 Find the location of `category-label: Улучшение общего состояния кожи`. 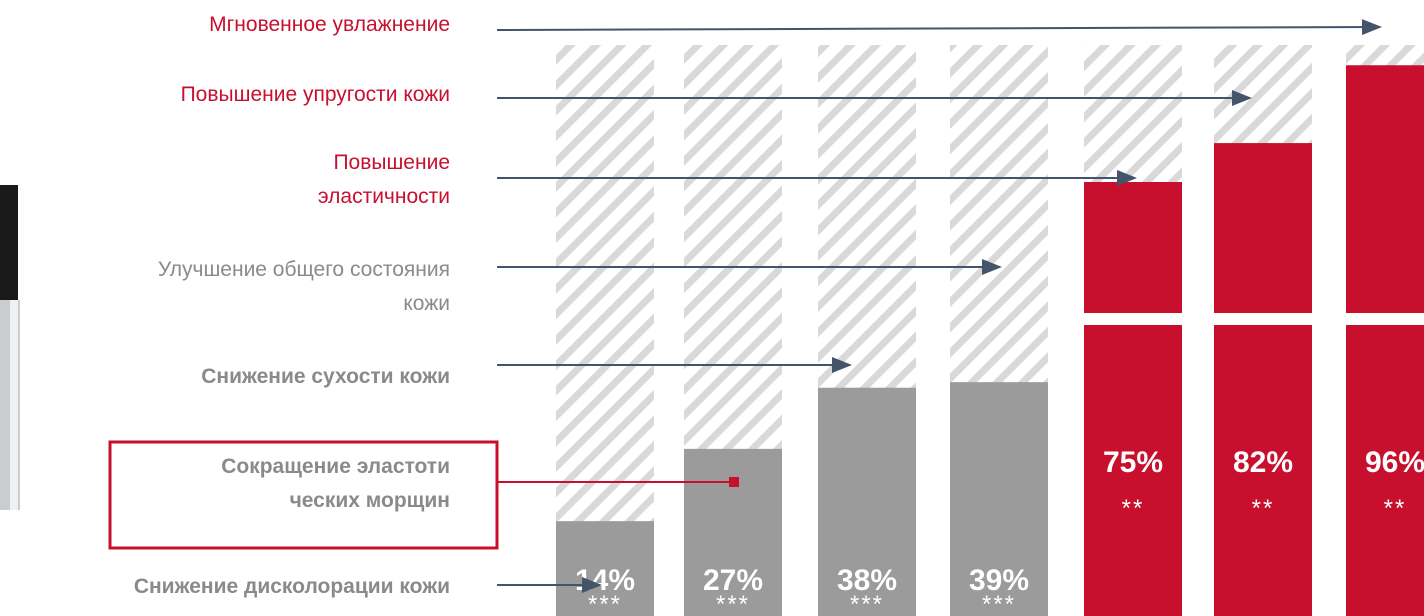

category-label: Улучшение общего состояния кожи is located at coordinates (303, 286).